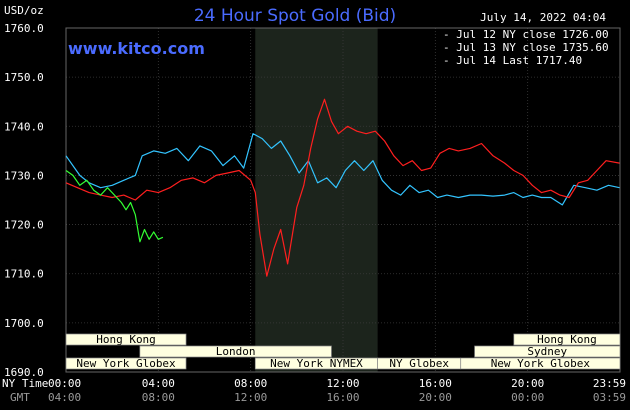 This screenshot has height=410, width=630. I want to click on y-tick-label: 1700.0, so click(24, 323).